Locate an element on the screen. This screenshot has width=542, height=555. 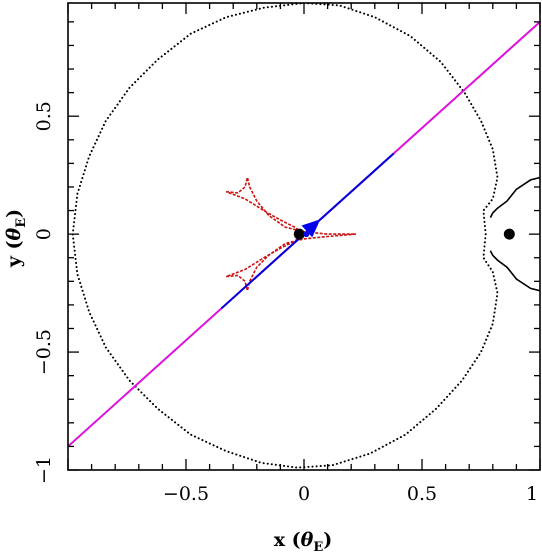
y-axis-title-main: y is located at coordinates (14, 261).